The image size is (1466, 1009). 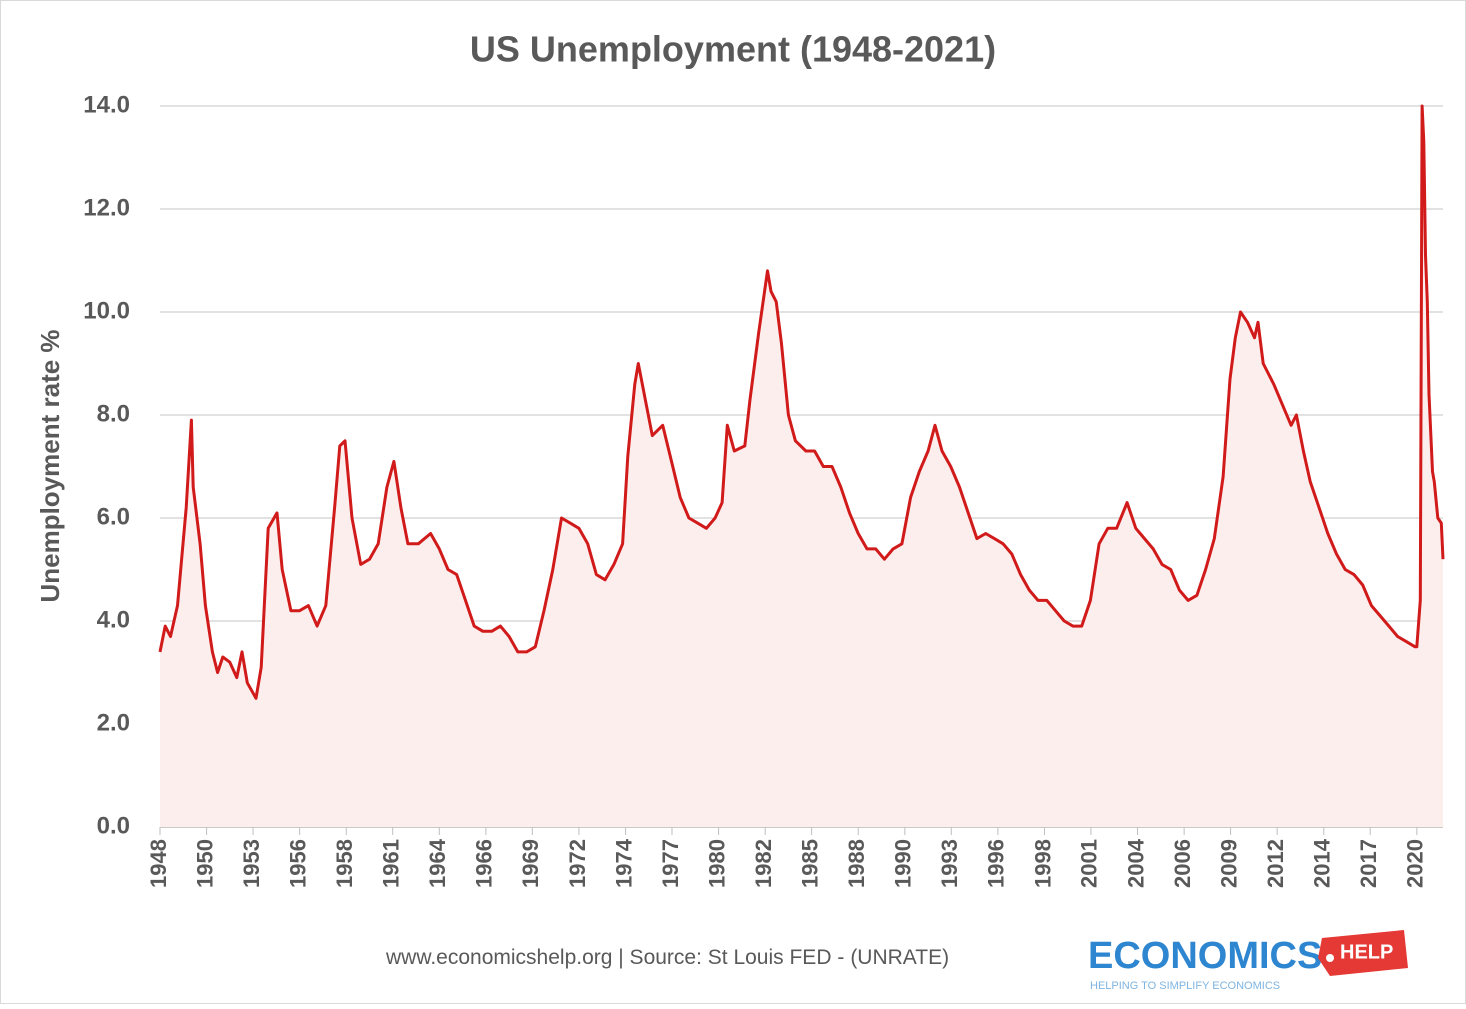 I want to click on x-tick-label: 1948, so click(x=158, y=863).